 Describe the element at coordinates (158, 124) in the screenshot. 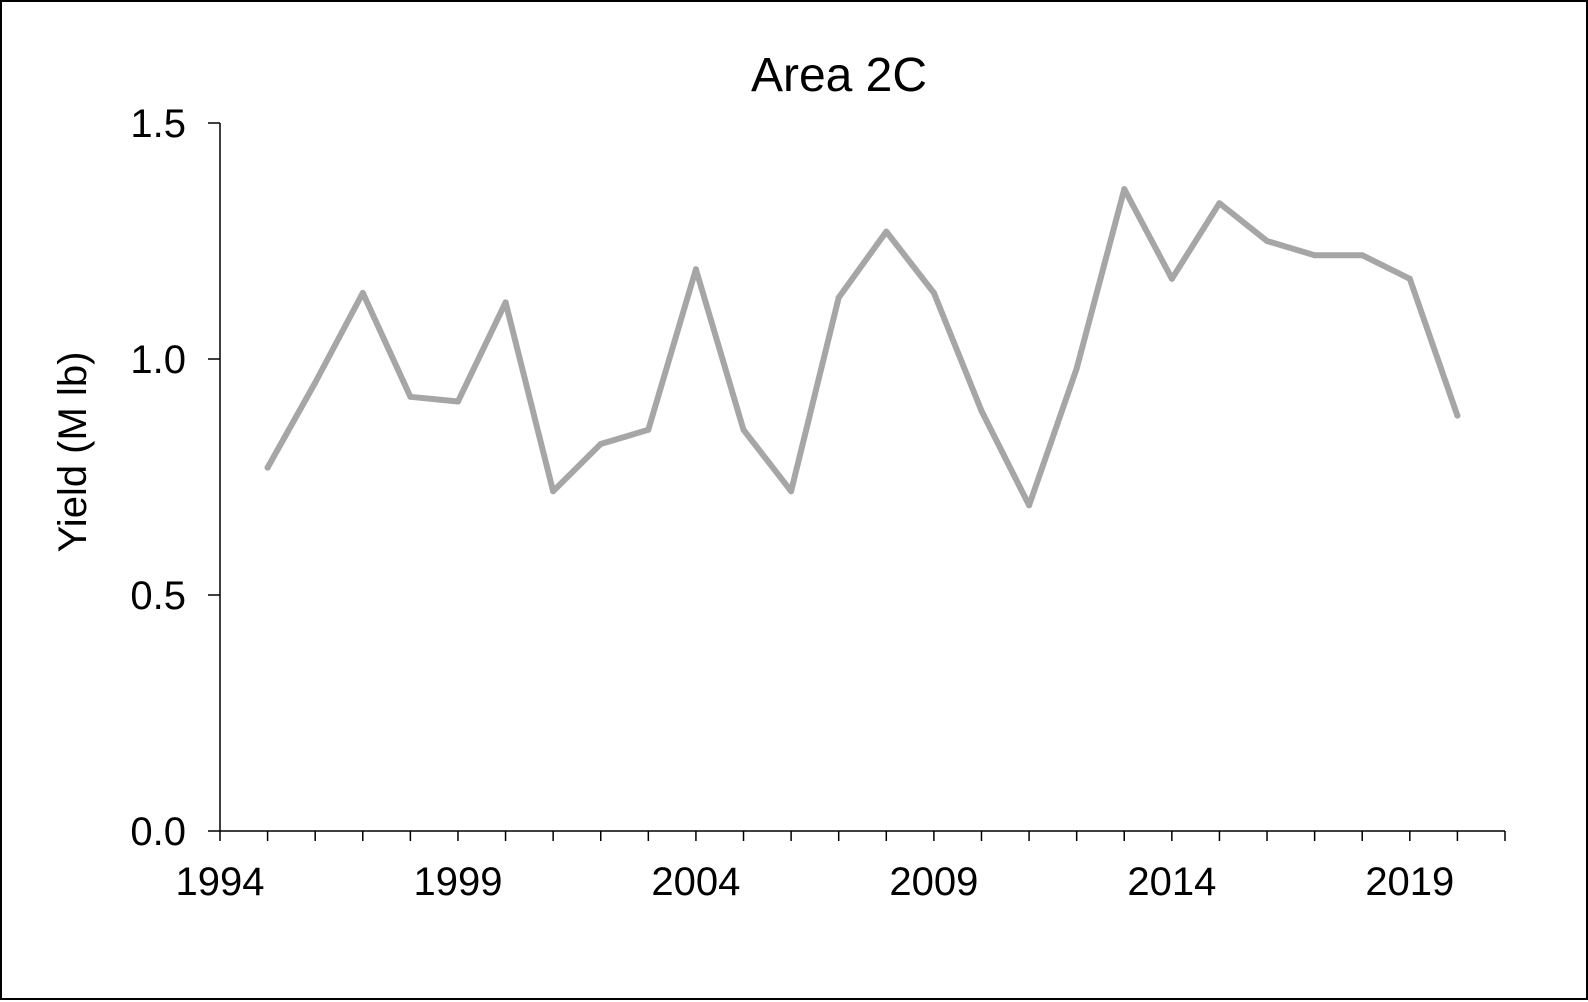

I see `y-tick-label: 1.5` at that location.